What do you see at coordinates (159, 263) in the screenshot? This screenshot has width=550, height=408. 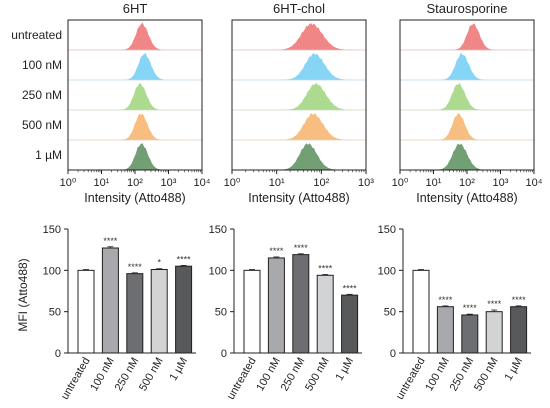 I see `significance-label: *` at bounding box center [159, 263].